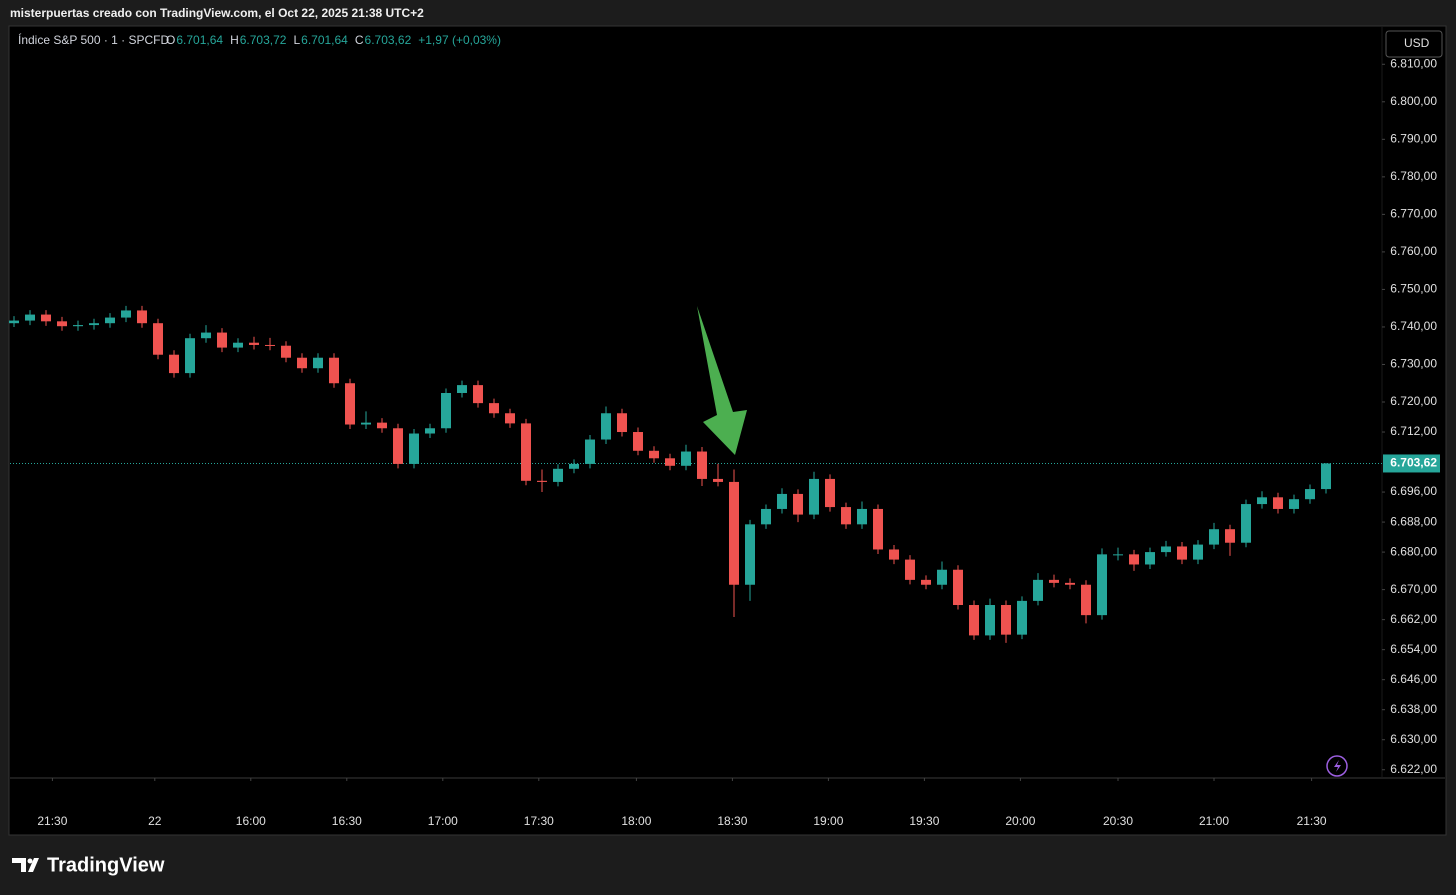 This screenshot has height=895, width=1456. I want to click on y-tick-label: 6.780,00, so click(1413, 176).